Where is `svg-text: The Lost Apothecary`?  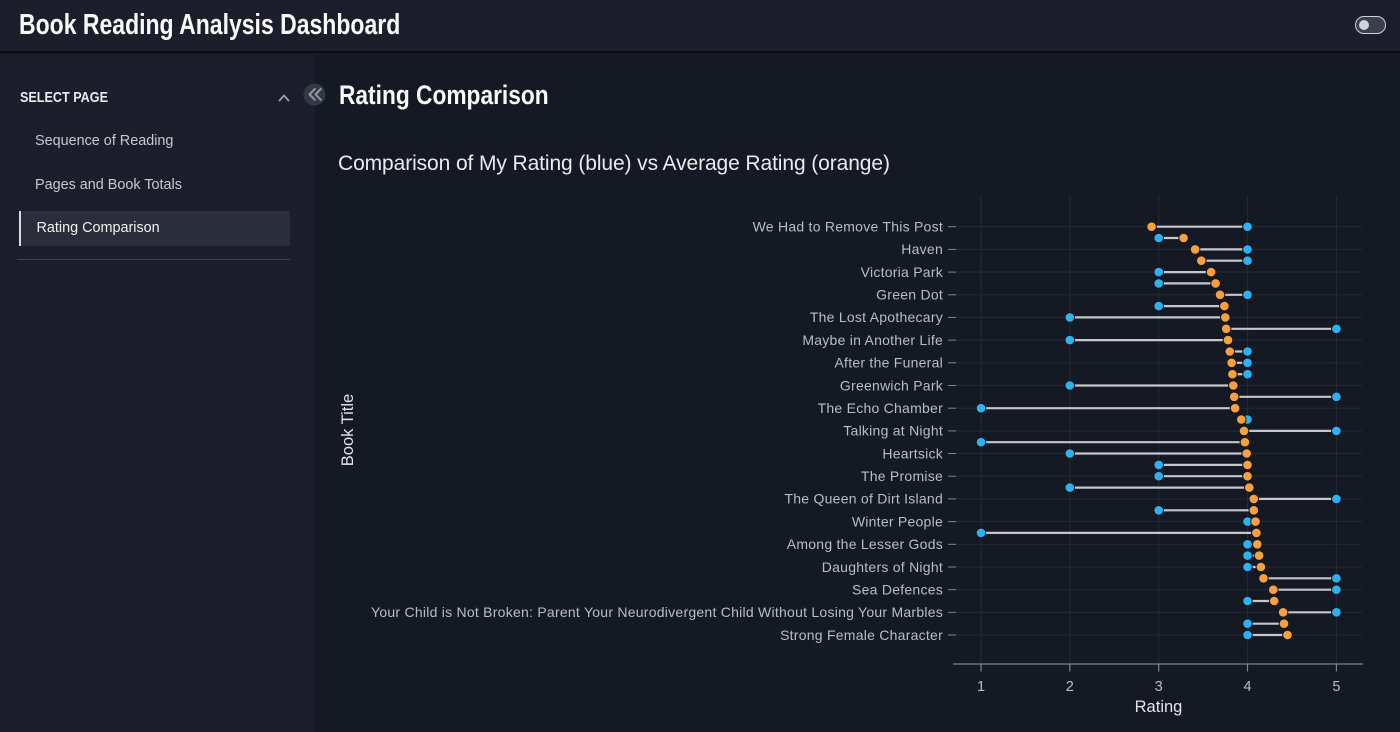 svg-text: The Lost Apothecary is located at coordinates (876, 317).